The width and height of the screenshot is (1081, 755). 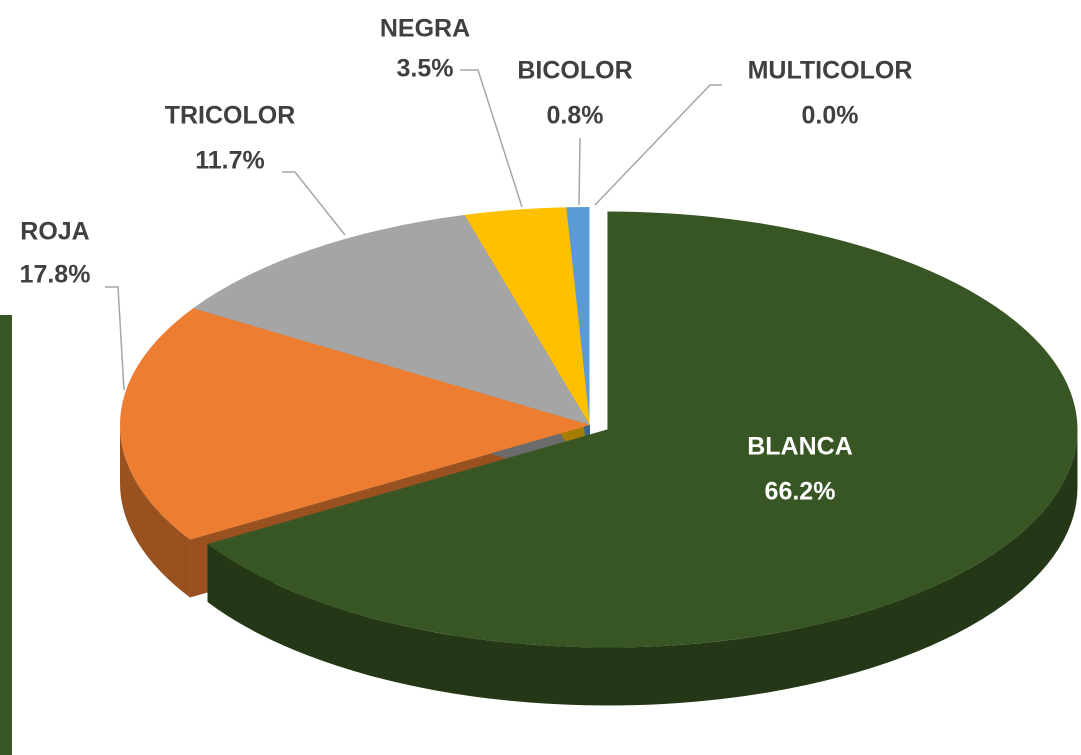 What do you see at coordinates (54, 232) in the screenshot?
I see `category-label: ROJA` at bounding box center [54, 232].